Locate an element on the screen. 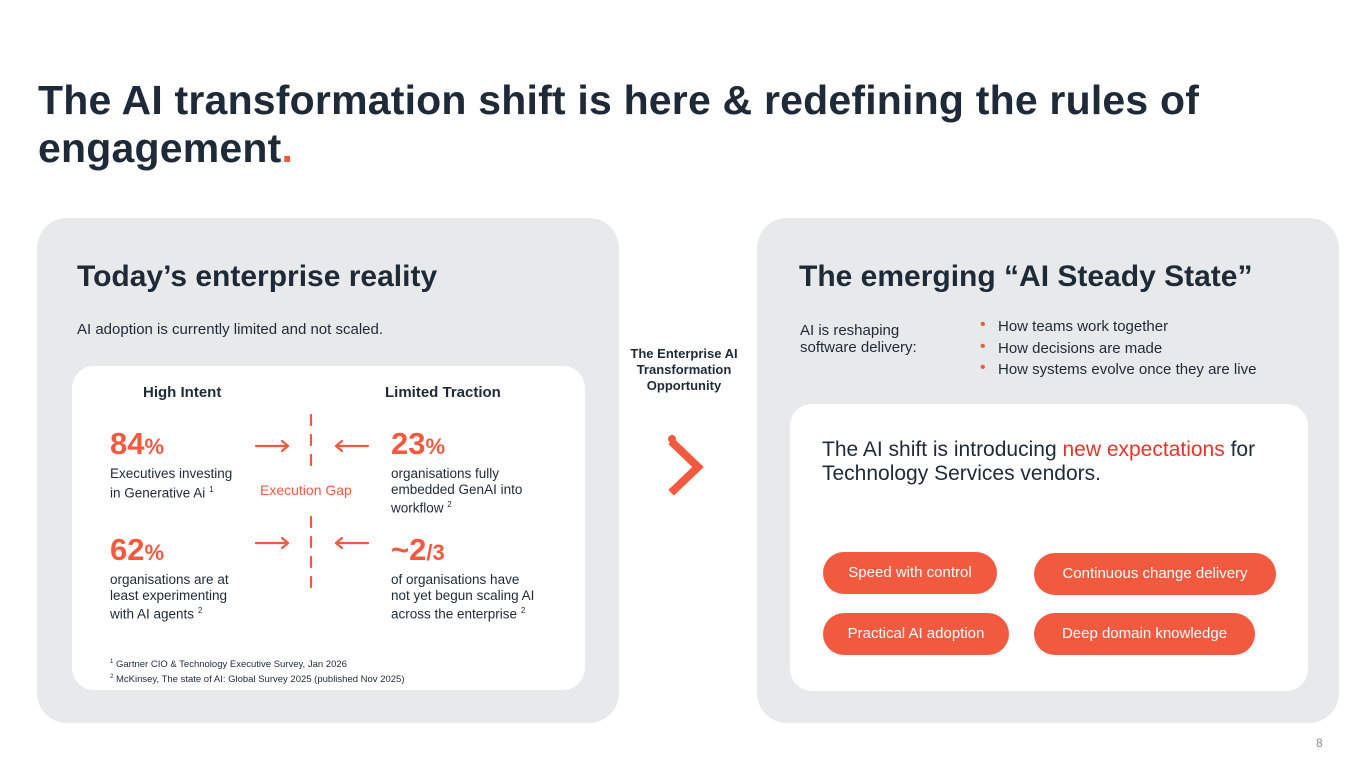 This screenshot has height=768, width=1365. list-item: • How systems evolve once they are live is located at coordinates (1118, 368).